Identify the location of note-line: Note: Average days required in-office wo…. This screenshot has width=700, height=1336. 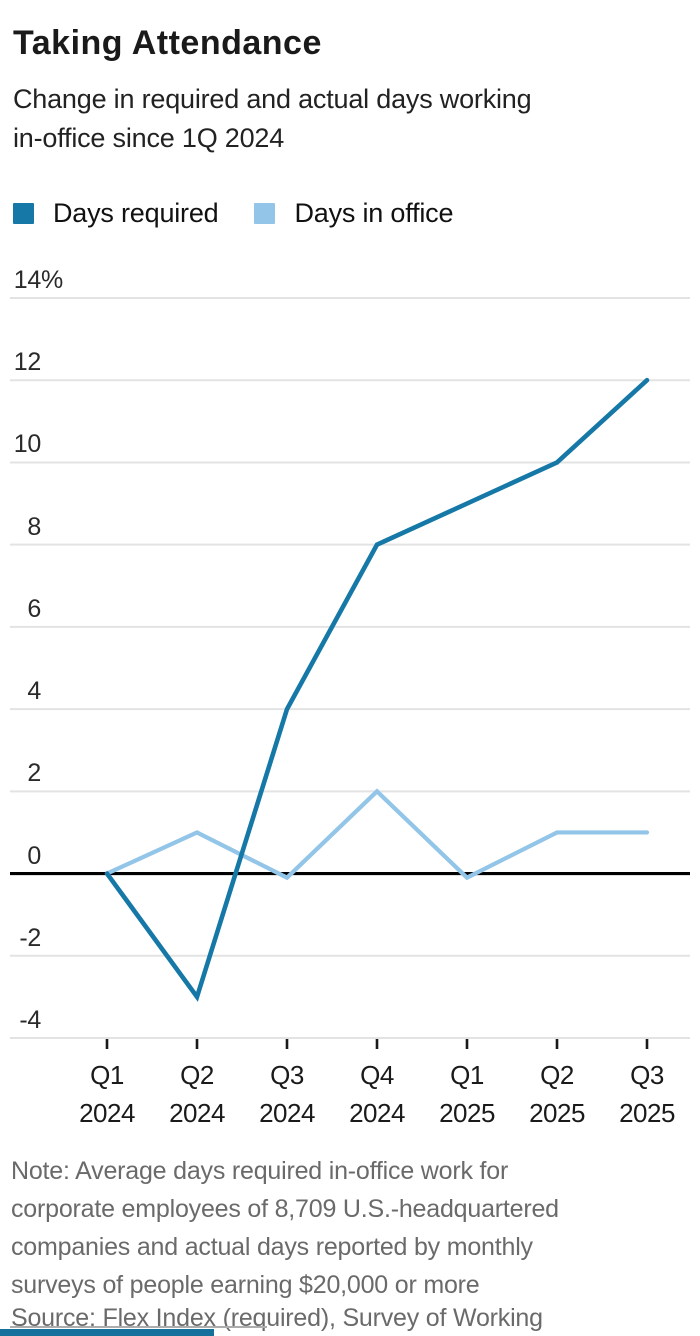
(260, 1171).